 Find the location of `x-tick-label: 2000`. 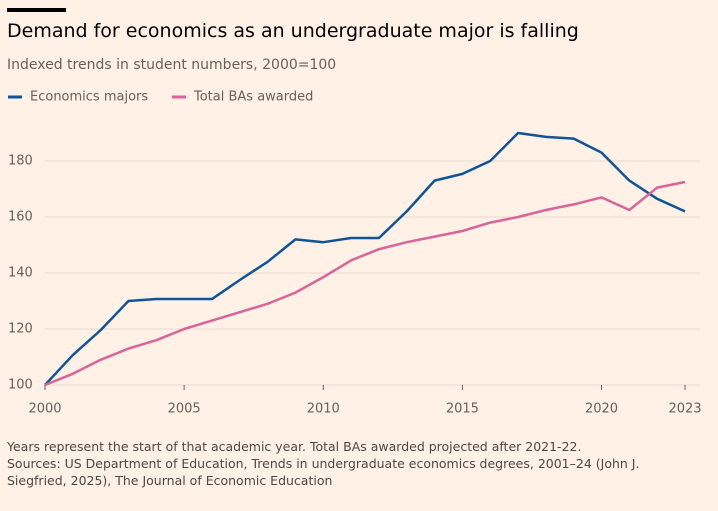

x-tick-label: 2000 is located at coordinates (44, 409).